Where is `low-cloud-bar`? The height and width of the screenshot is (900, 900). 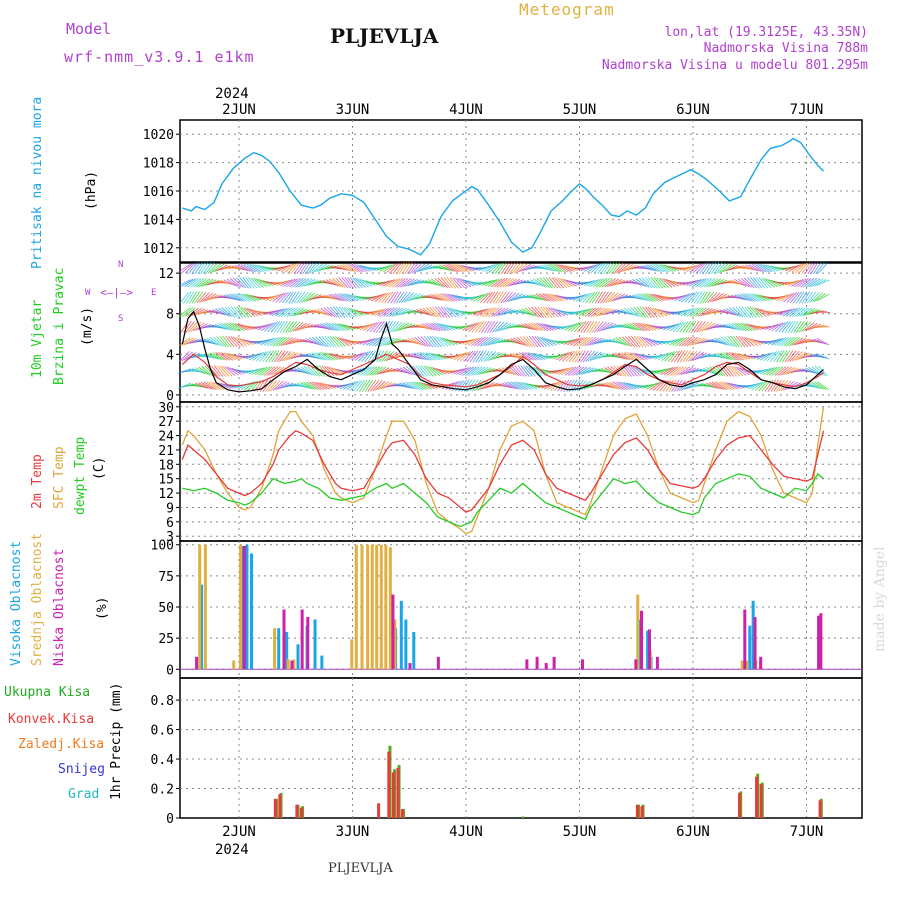 low-cloud-bar is located at coordinates (819, 642).